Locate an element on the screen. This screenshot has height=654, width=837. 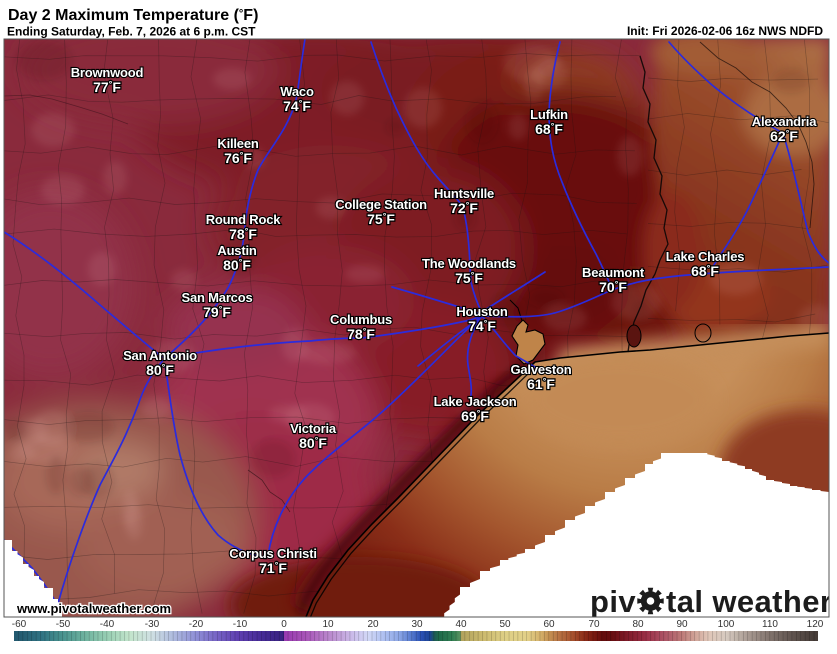
svg-text: Corpus Christi is located at coordinates (272, 553).